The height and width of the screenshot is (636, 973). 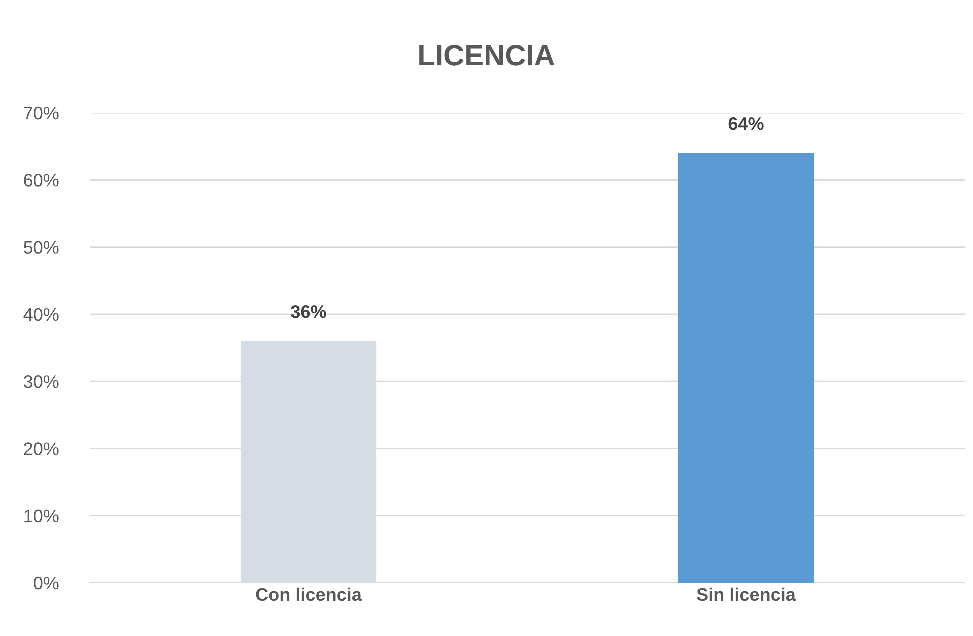 I want to click on y-tick-label: 30%, so click(x=41, y=382).